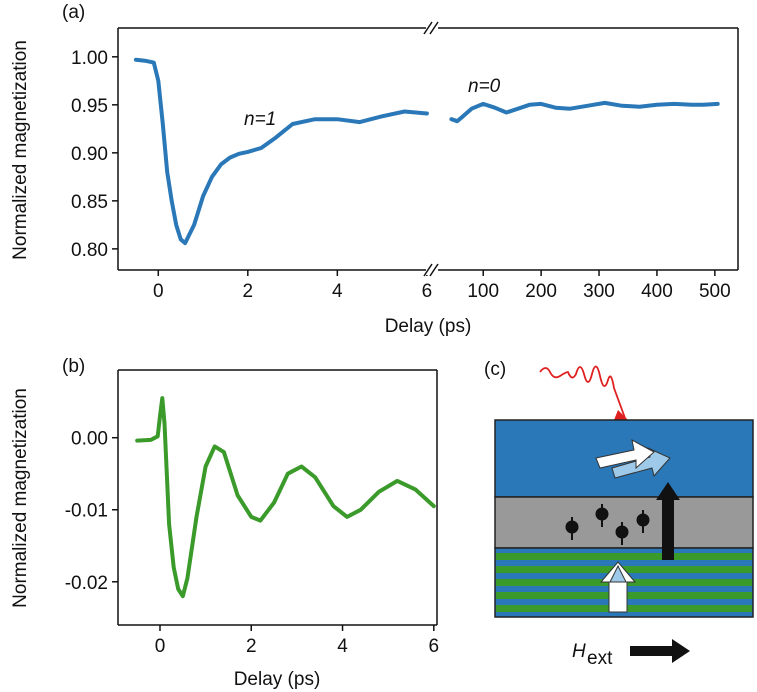  I want to click on laser-pulse, so click(582, 392).